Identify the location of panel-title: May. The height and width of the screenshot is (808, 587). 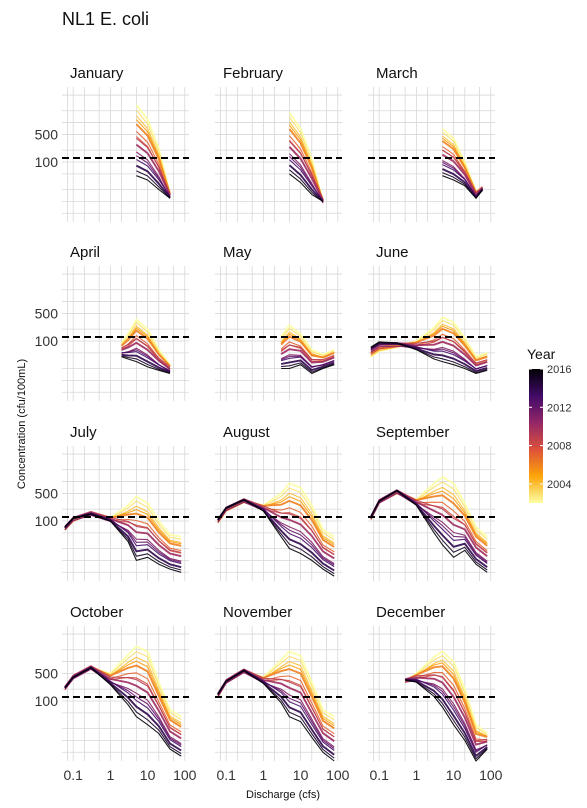
(237, 252).